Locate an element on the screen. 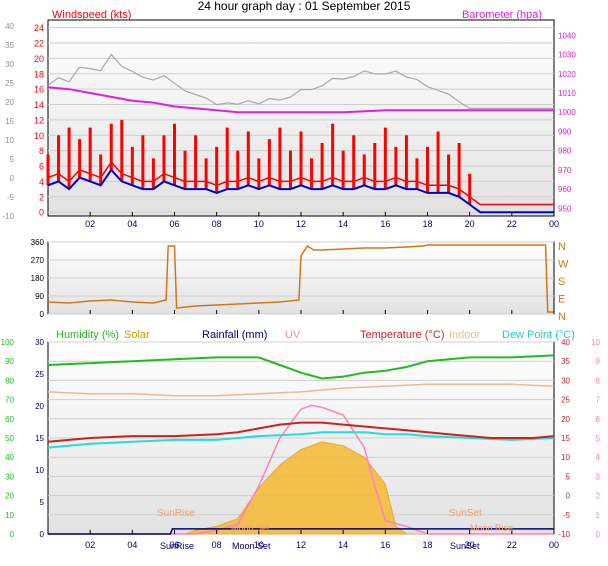  humidity-tick-label: 90 is located at coordinates (9, 361).